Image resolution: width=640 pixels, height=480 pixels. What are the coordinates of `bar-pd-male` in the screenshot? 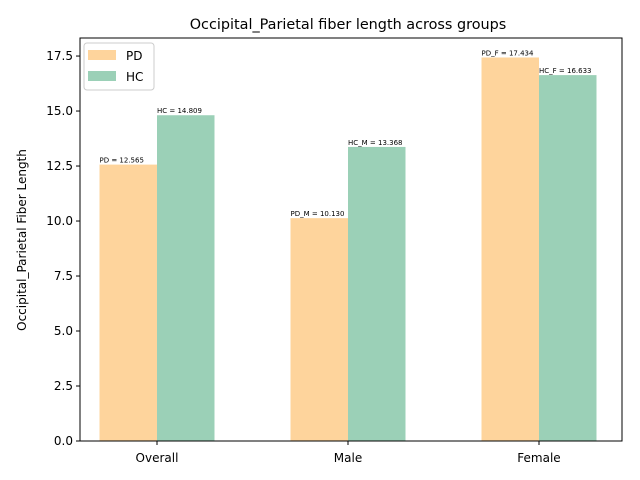 It's located at (319, 329).